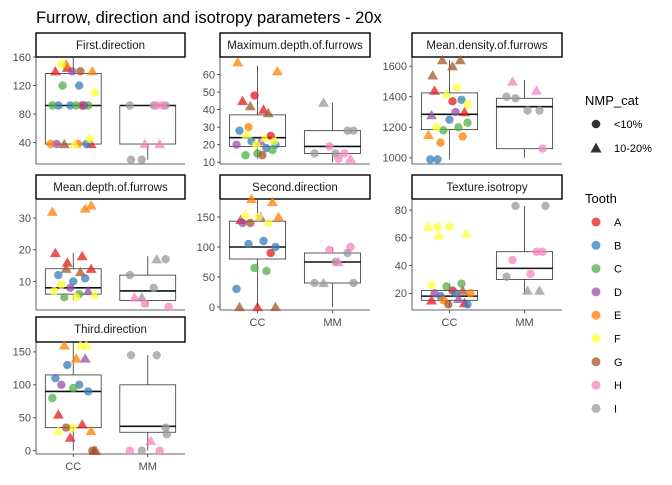  What do you see at coordinates (618, 386) in the screenshot?
I see `legend-label-color: H` at bounding box center [618, 386].